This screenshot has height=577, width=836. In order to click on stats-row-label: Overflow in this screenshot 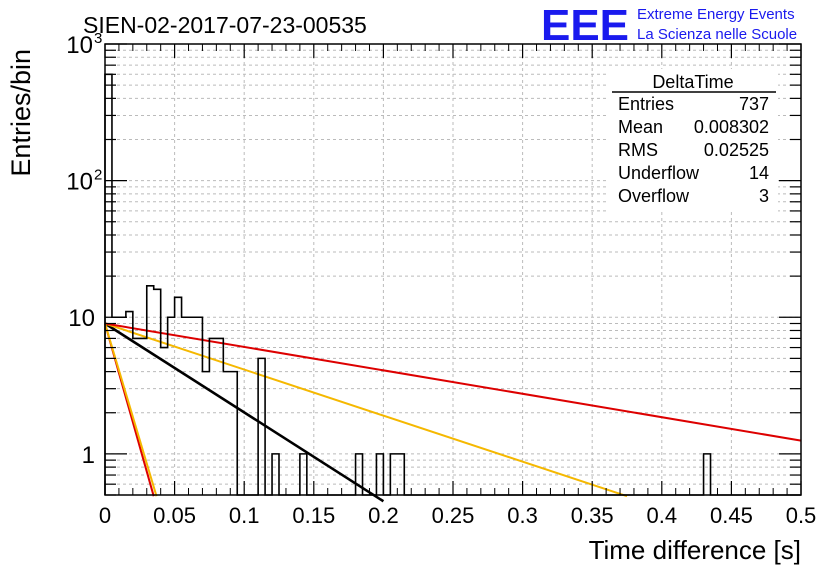, I will do `click(654, 196)`.